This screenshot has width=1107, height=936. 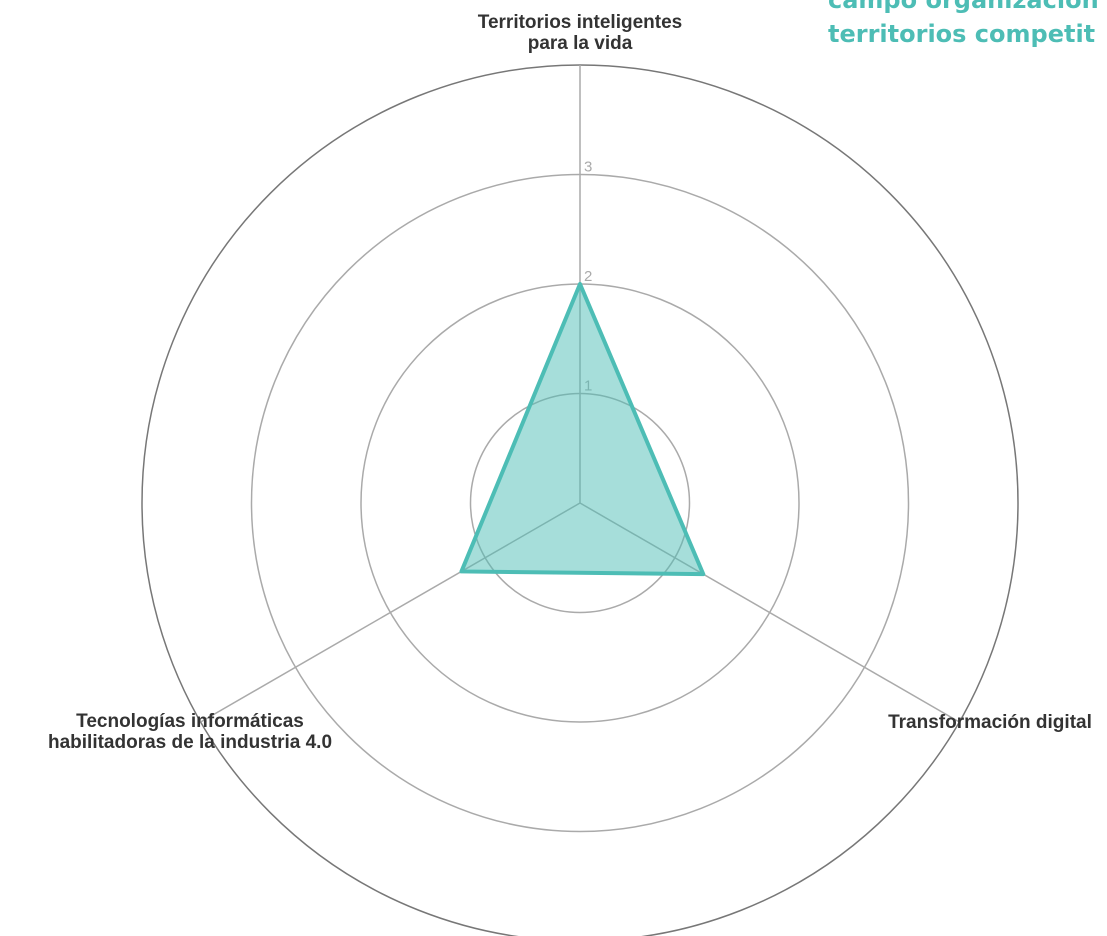 I want to click on category-label: para la vida, so click(x=580, y=43).